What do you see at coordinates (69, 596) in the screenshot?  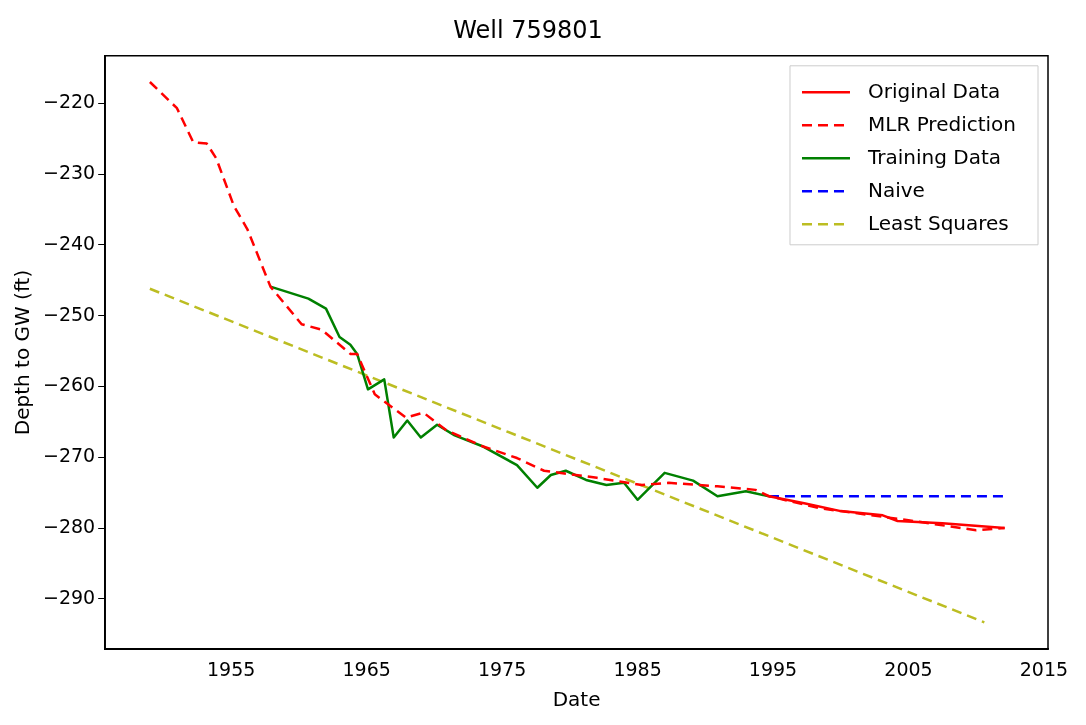 I see `y-tick-label: −290` at bounding box center [69, 596].